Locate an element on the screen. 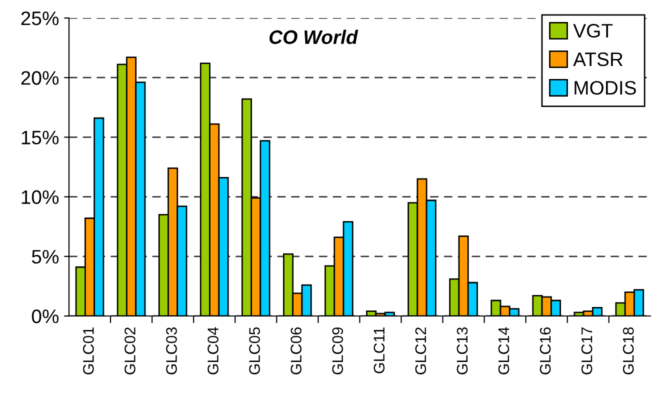 The image size is (657, 400). x-tick-label: GLC05 is located at coordinates (254, 350).